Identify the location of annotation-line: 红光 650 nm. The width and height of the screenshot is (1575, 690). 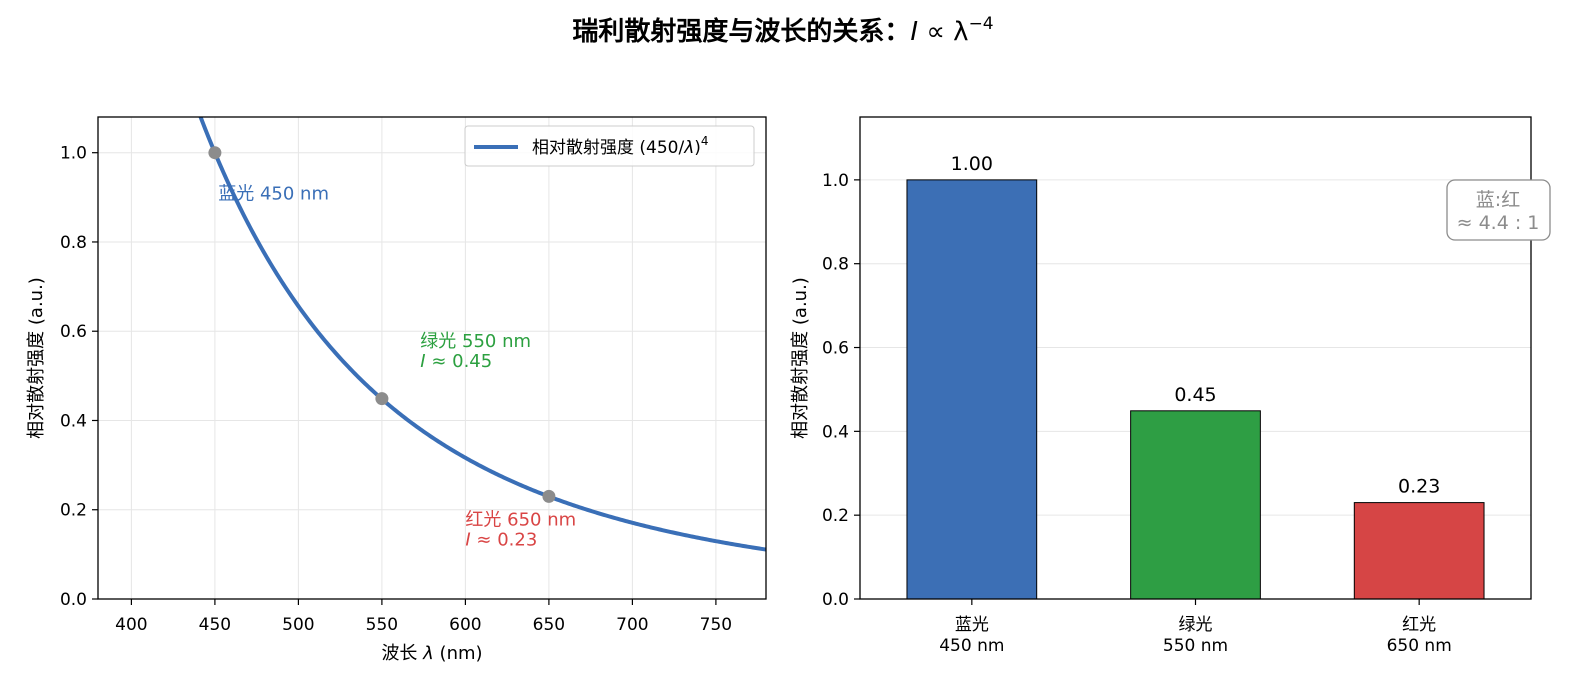
(520, 519).